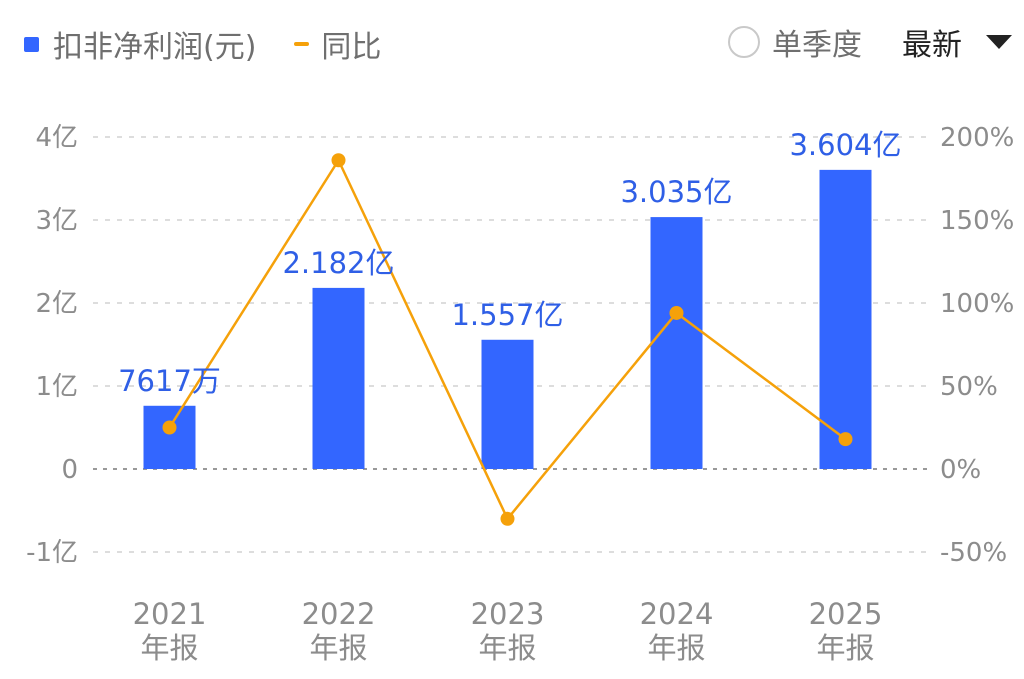  What do you see at coordinates (676, 312) in the screenshot?
I see `yoy-point-2024` at bounding box center [676, 312].